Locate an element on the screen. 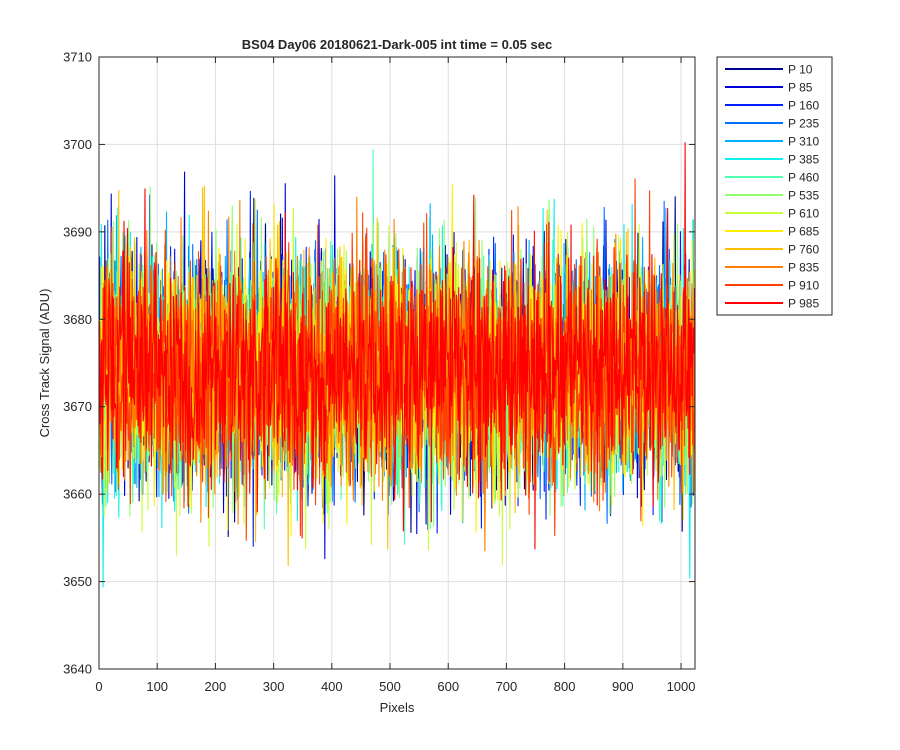 The image size is (900, 750). y-tick-label: 3670 is located at coordinates (77, 406).